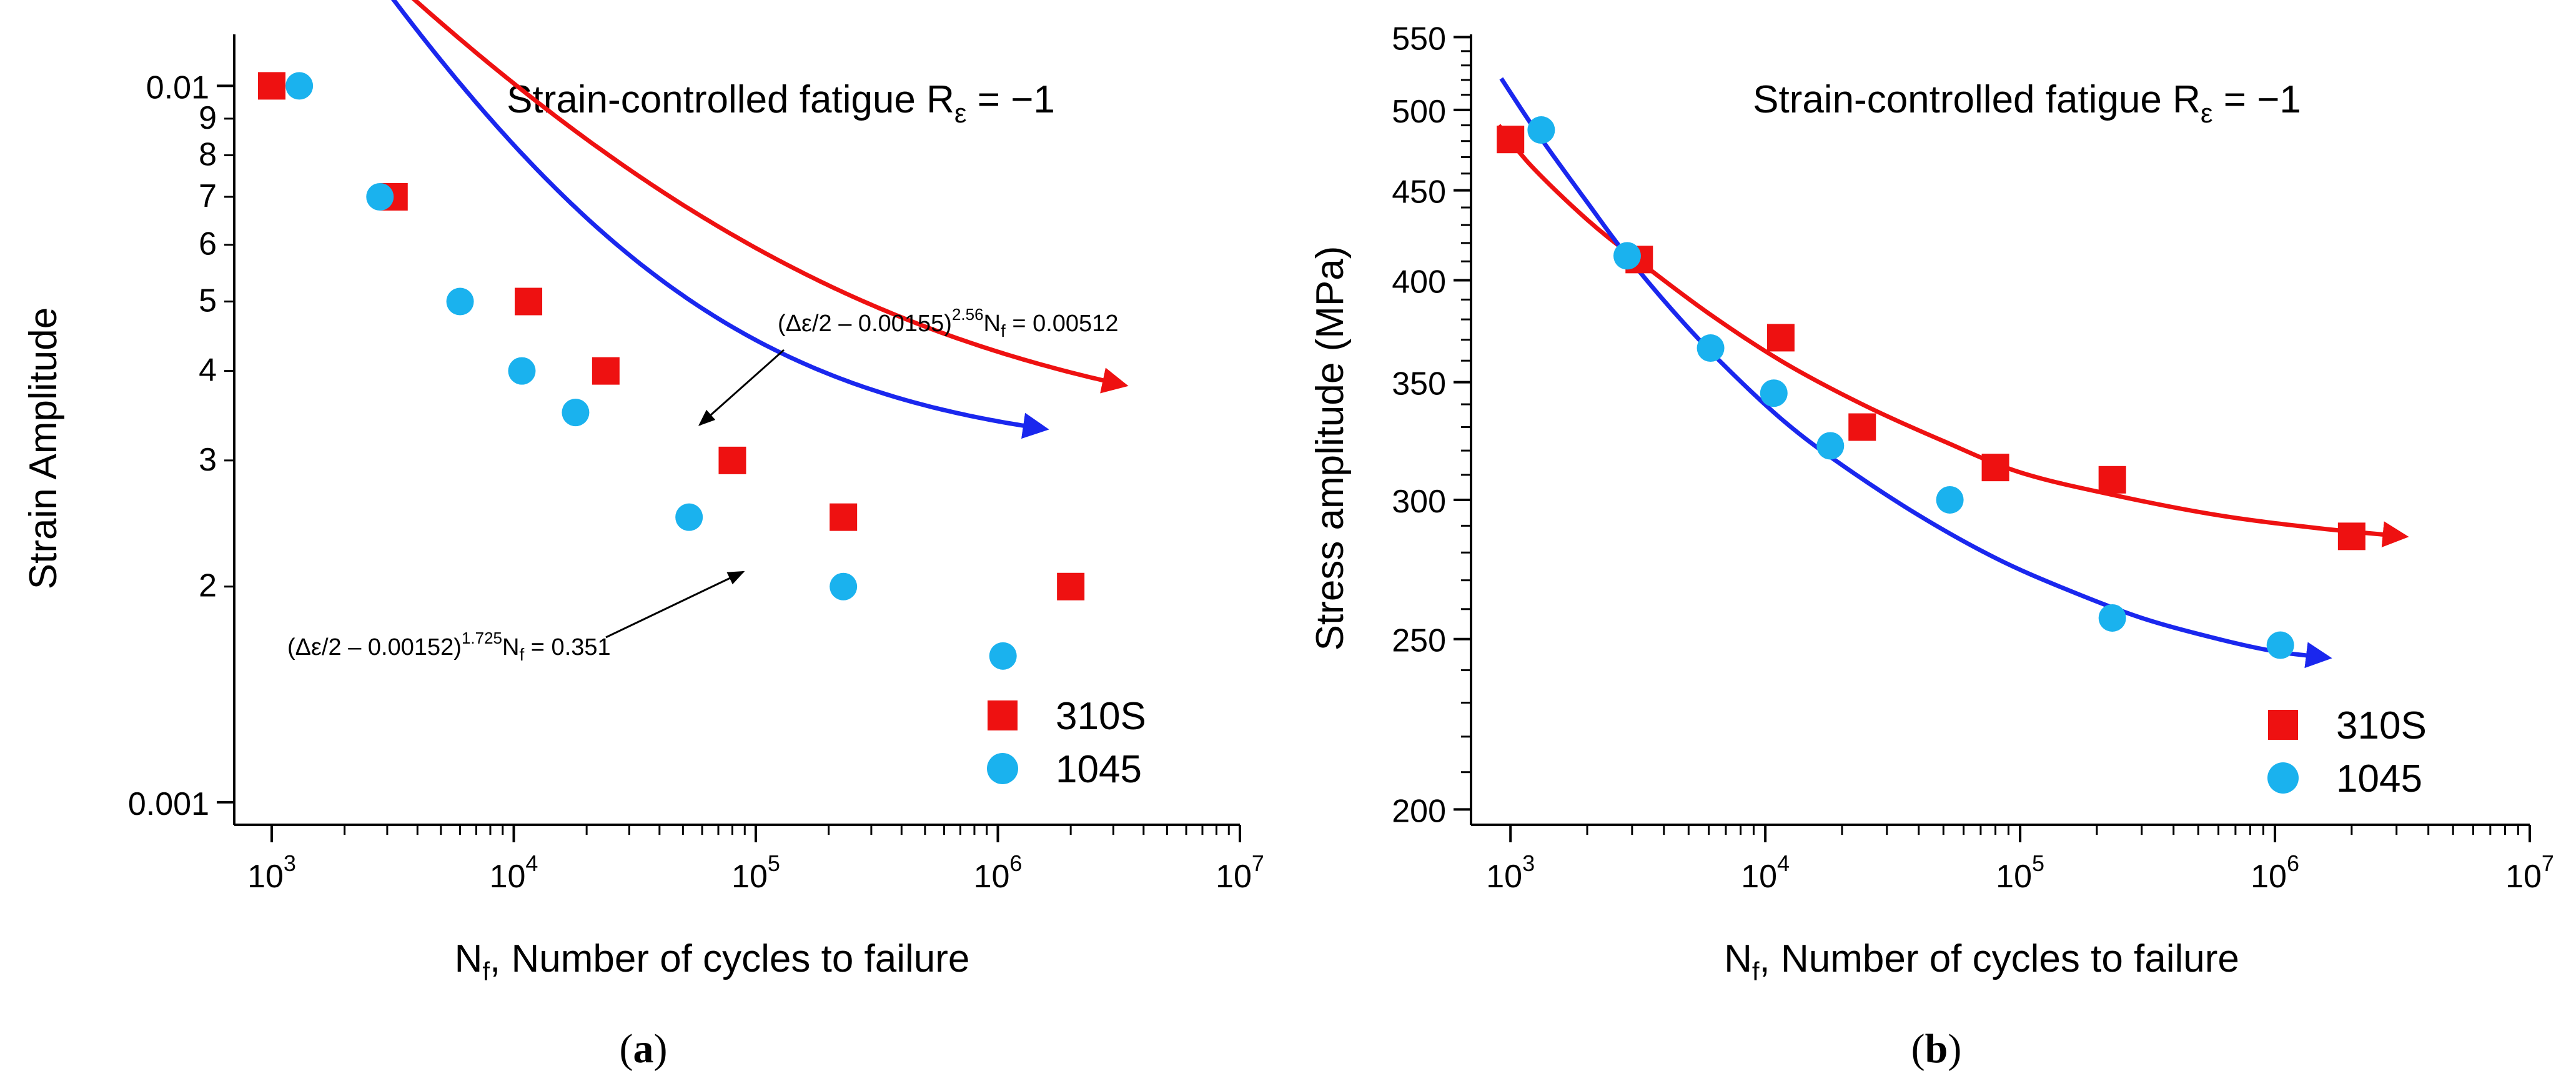 The image size is (2576, 1091). Describe the element at coordinates (1419, 39) in the screenshot. I see `y-tick-label: 550` at that location.